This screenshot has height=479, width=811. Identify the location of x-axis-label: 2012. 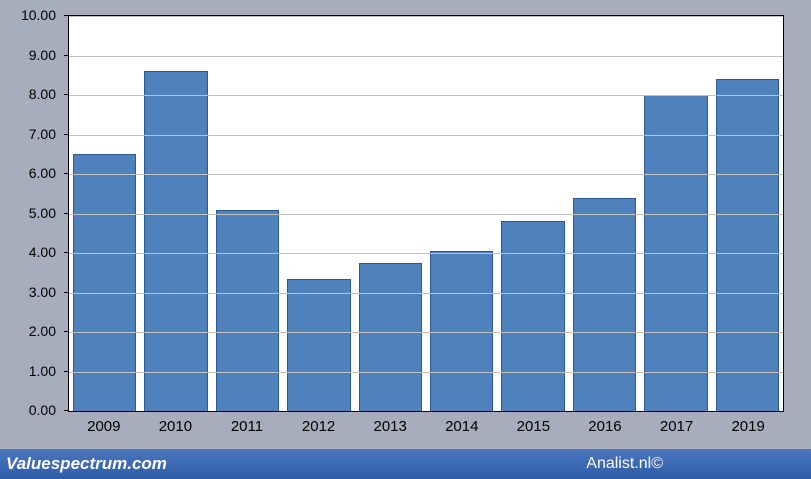
(318, 426).